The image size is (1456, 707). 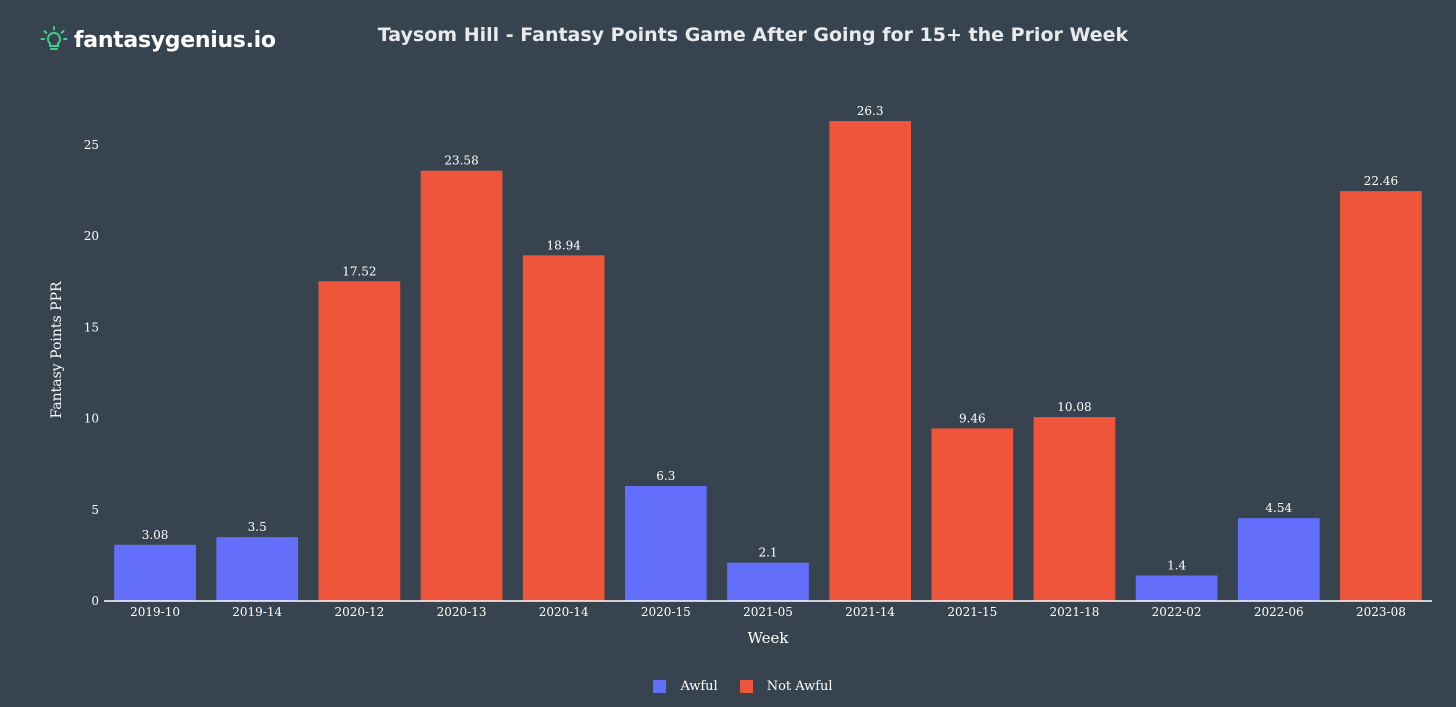 I want to click on legend-swatch-not-awful, so click(x=746, y=686).